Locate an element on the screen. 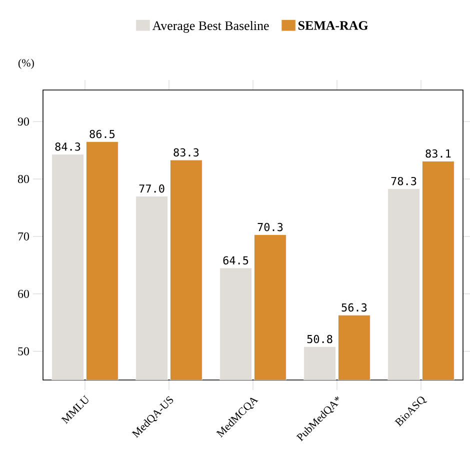 The width and height of the screenshot is (470, 457). data-label: 77.0 is located at coordinates (151, 188).